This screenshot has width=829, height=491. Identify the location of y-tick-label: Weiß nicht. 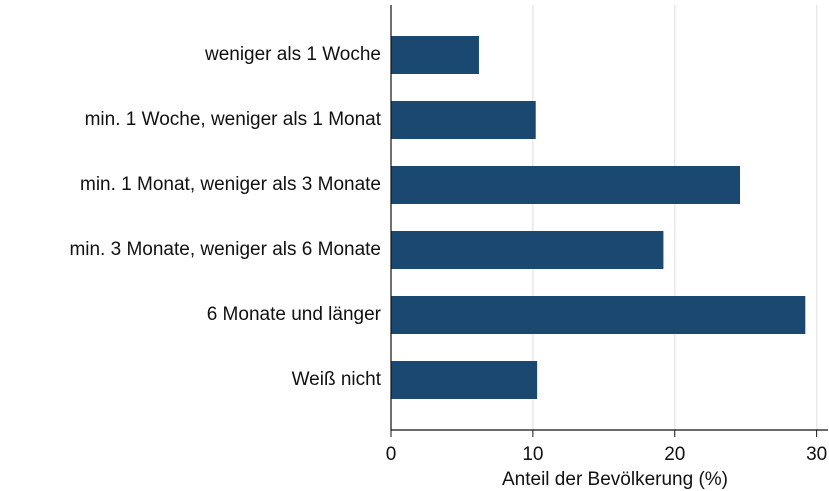
(337, 379).